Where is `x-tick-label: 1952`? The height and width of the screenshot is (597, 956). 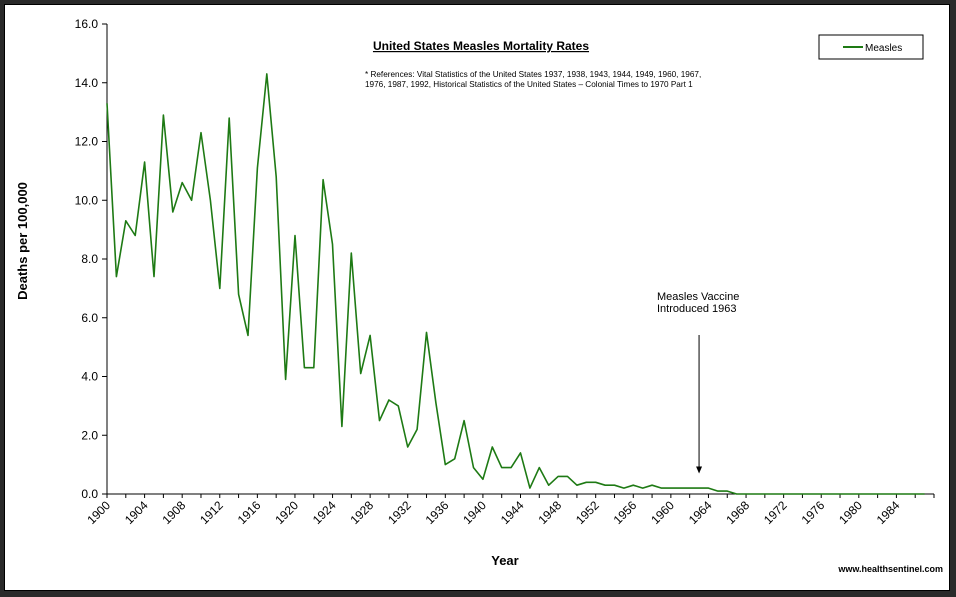 x-tick-label: 1952 is located at coordinates (587, 512).